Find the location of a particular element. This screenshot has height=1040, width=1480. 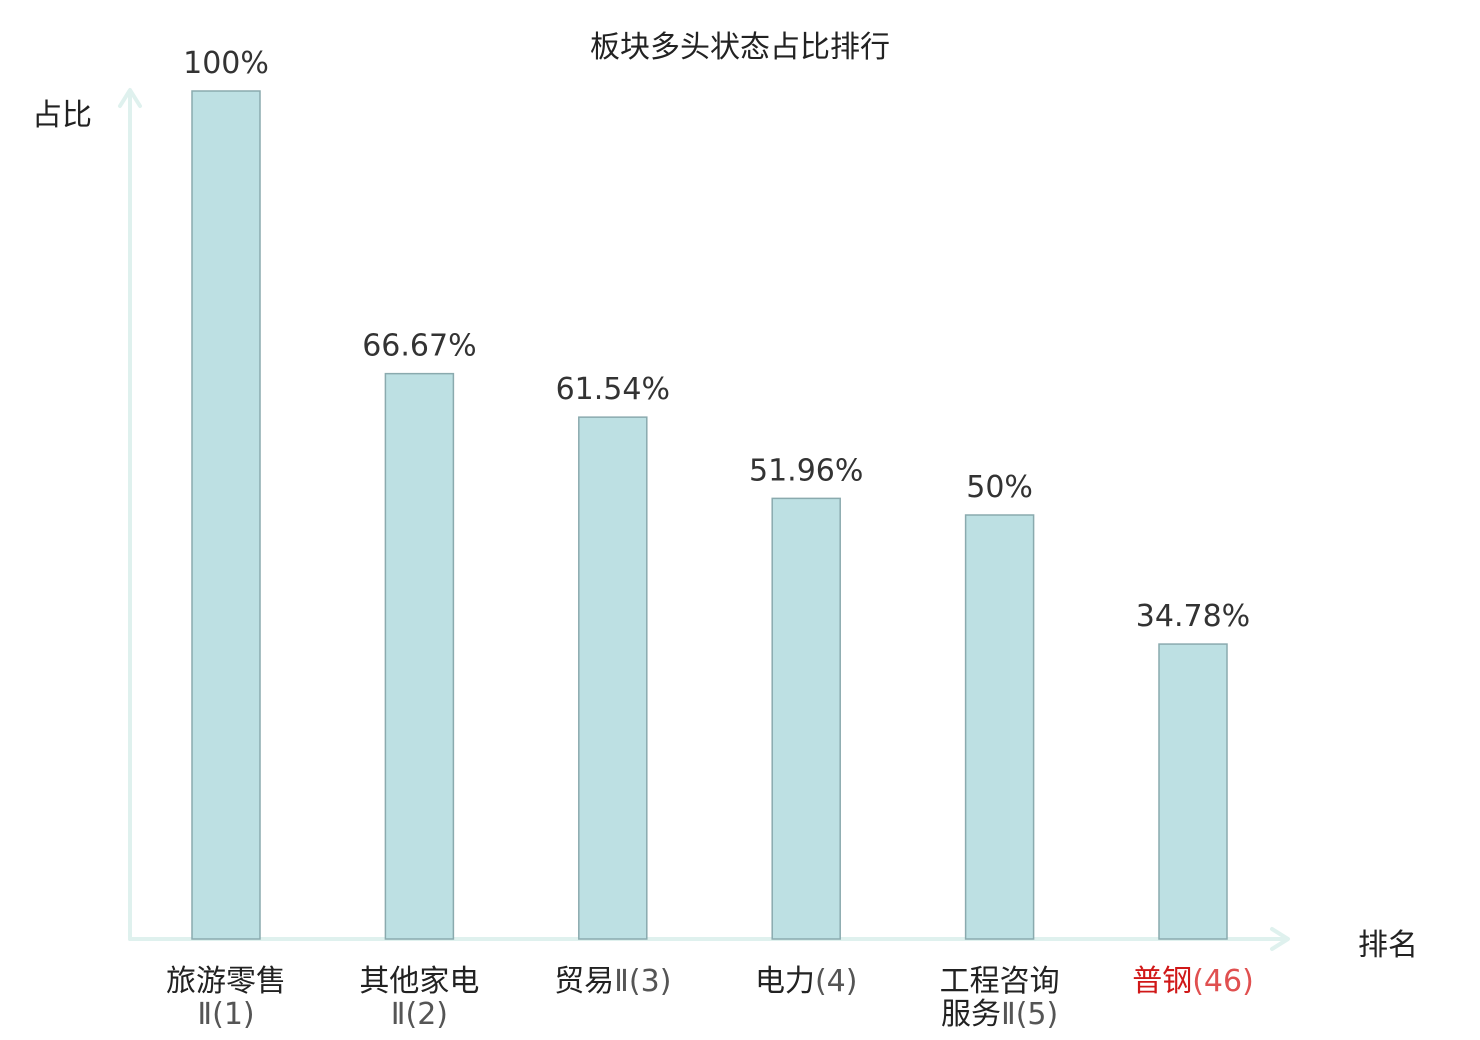

category-name: 工程咨询 is located at coordinates (999, 981).